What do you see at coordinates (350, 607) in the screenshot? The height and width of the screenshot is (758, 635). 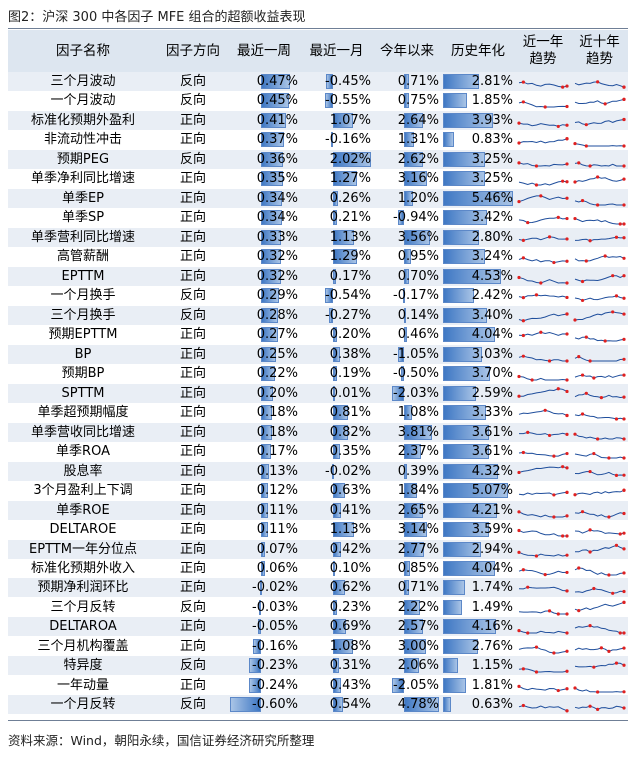 I see `value-text: 0.23%` at bounding box center [350, 607].